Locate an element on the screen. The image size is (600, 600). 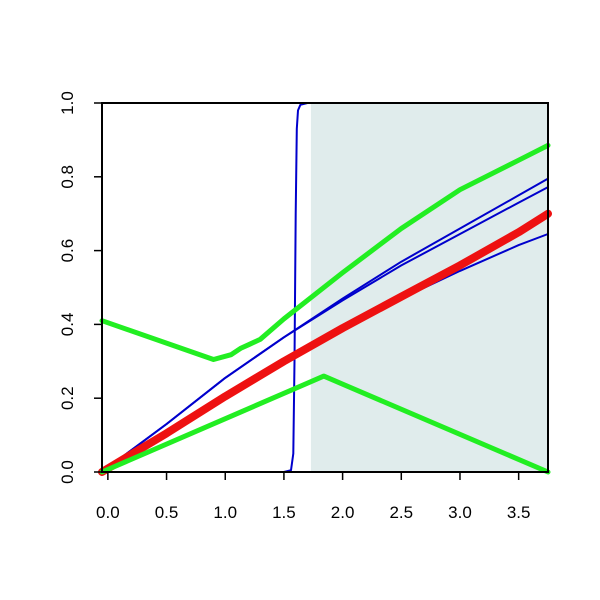
y-tick-label: 0.2 is located at coordinates (67, 398).